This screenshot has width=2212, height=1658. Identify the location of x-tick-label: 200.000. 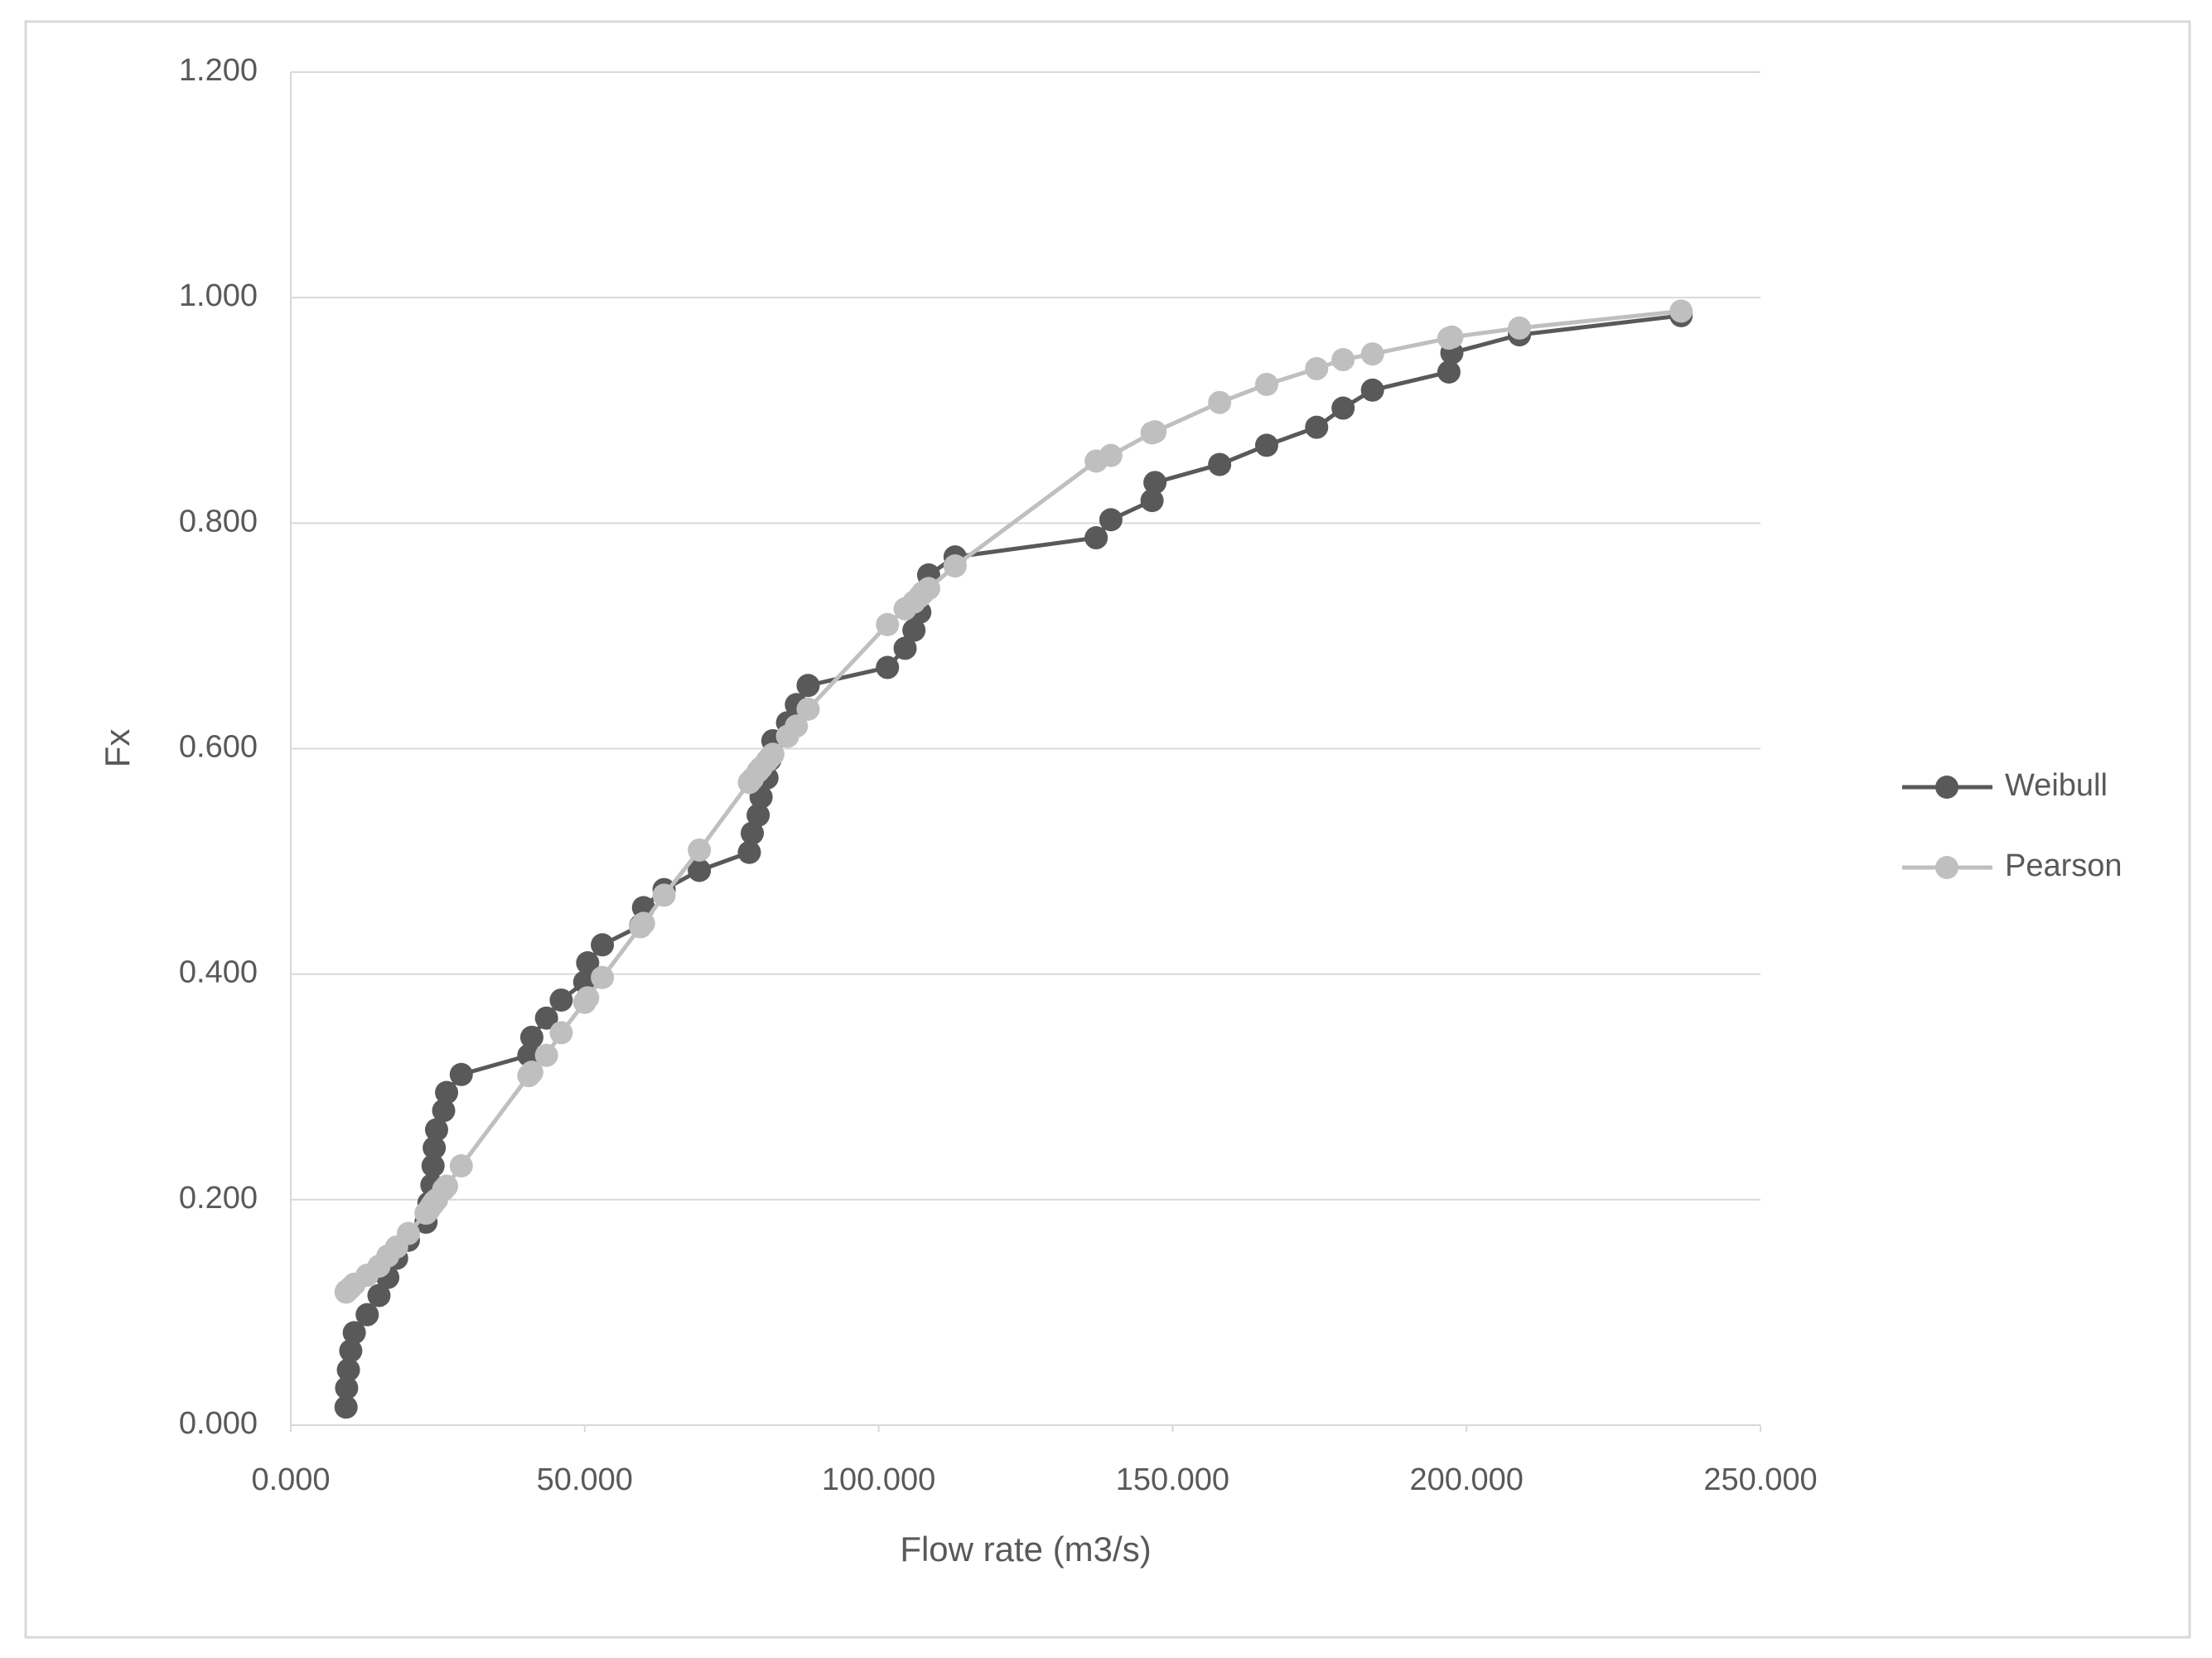
(1467, 1479).